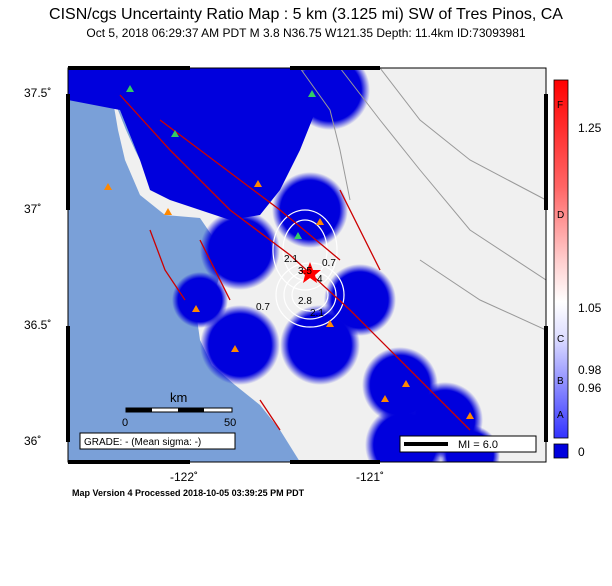  What do you see at coordinates (178, 397) in the screenshot?
I see `svg-text: km` at bounding box center [178, 397].